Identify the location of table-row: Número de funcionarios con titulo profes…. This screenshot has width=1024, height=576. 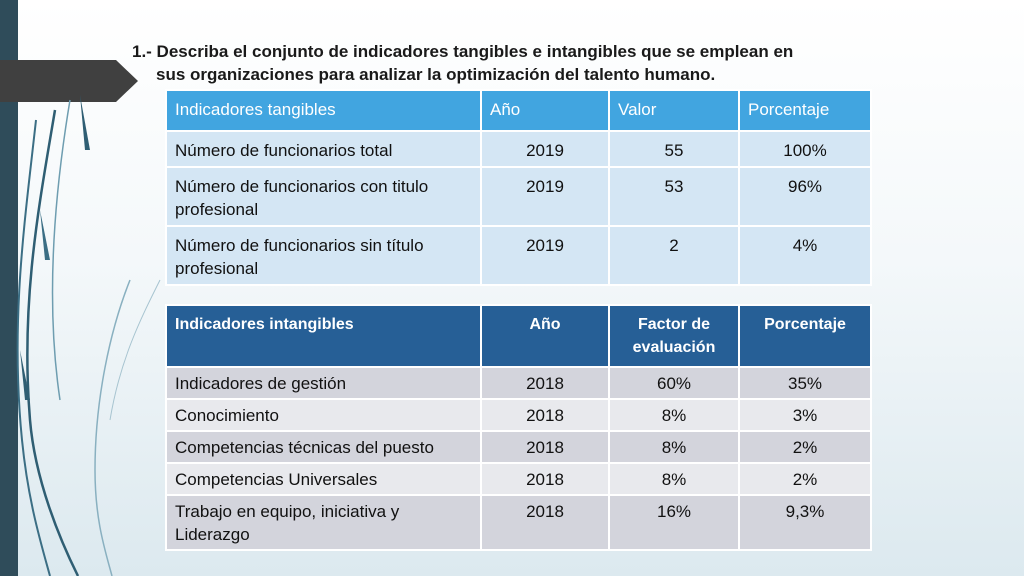
(518, 196).